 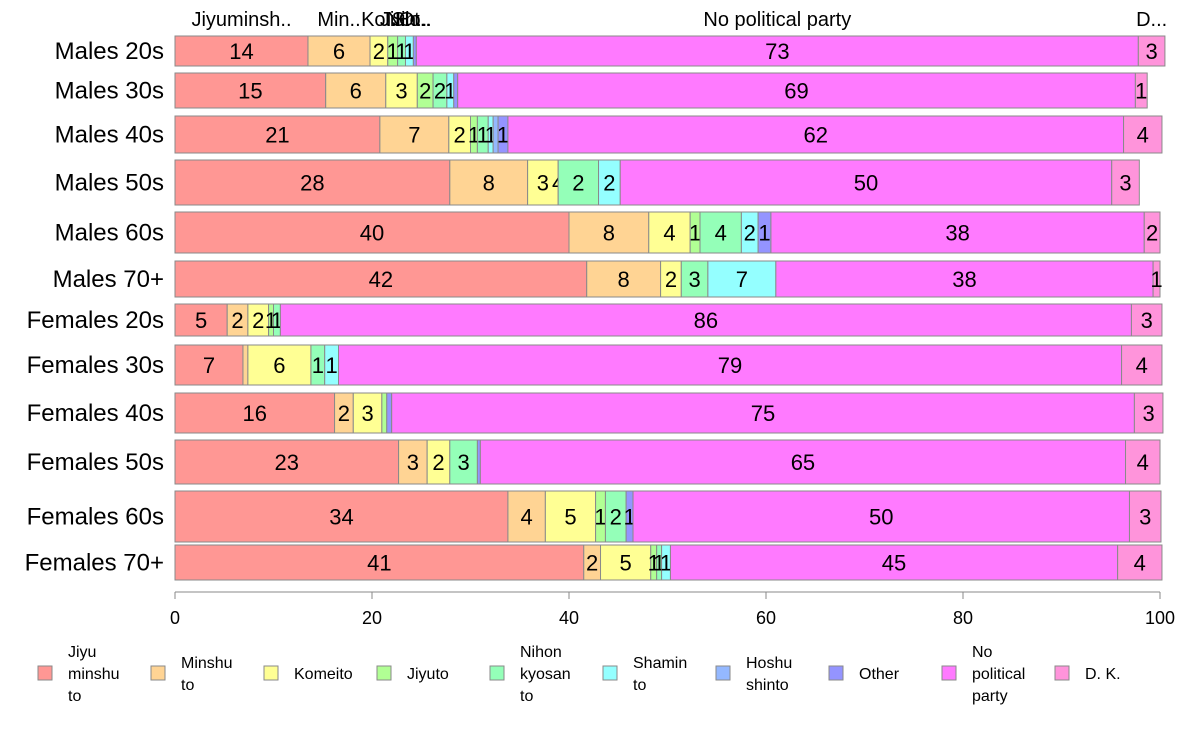 I want to click on data-label: 21, so click(x=277, y=135).